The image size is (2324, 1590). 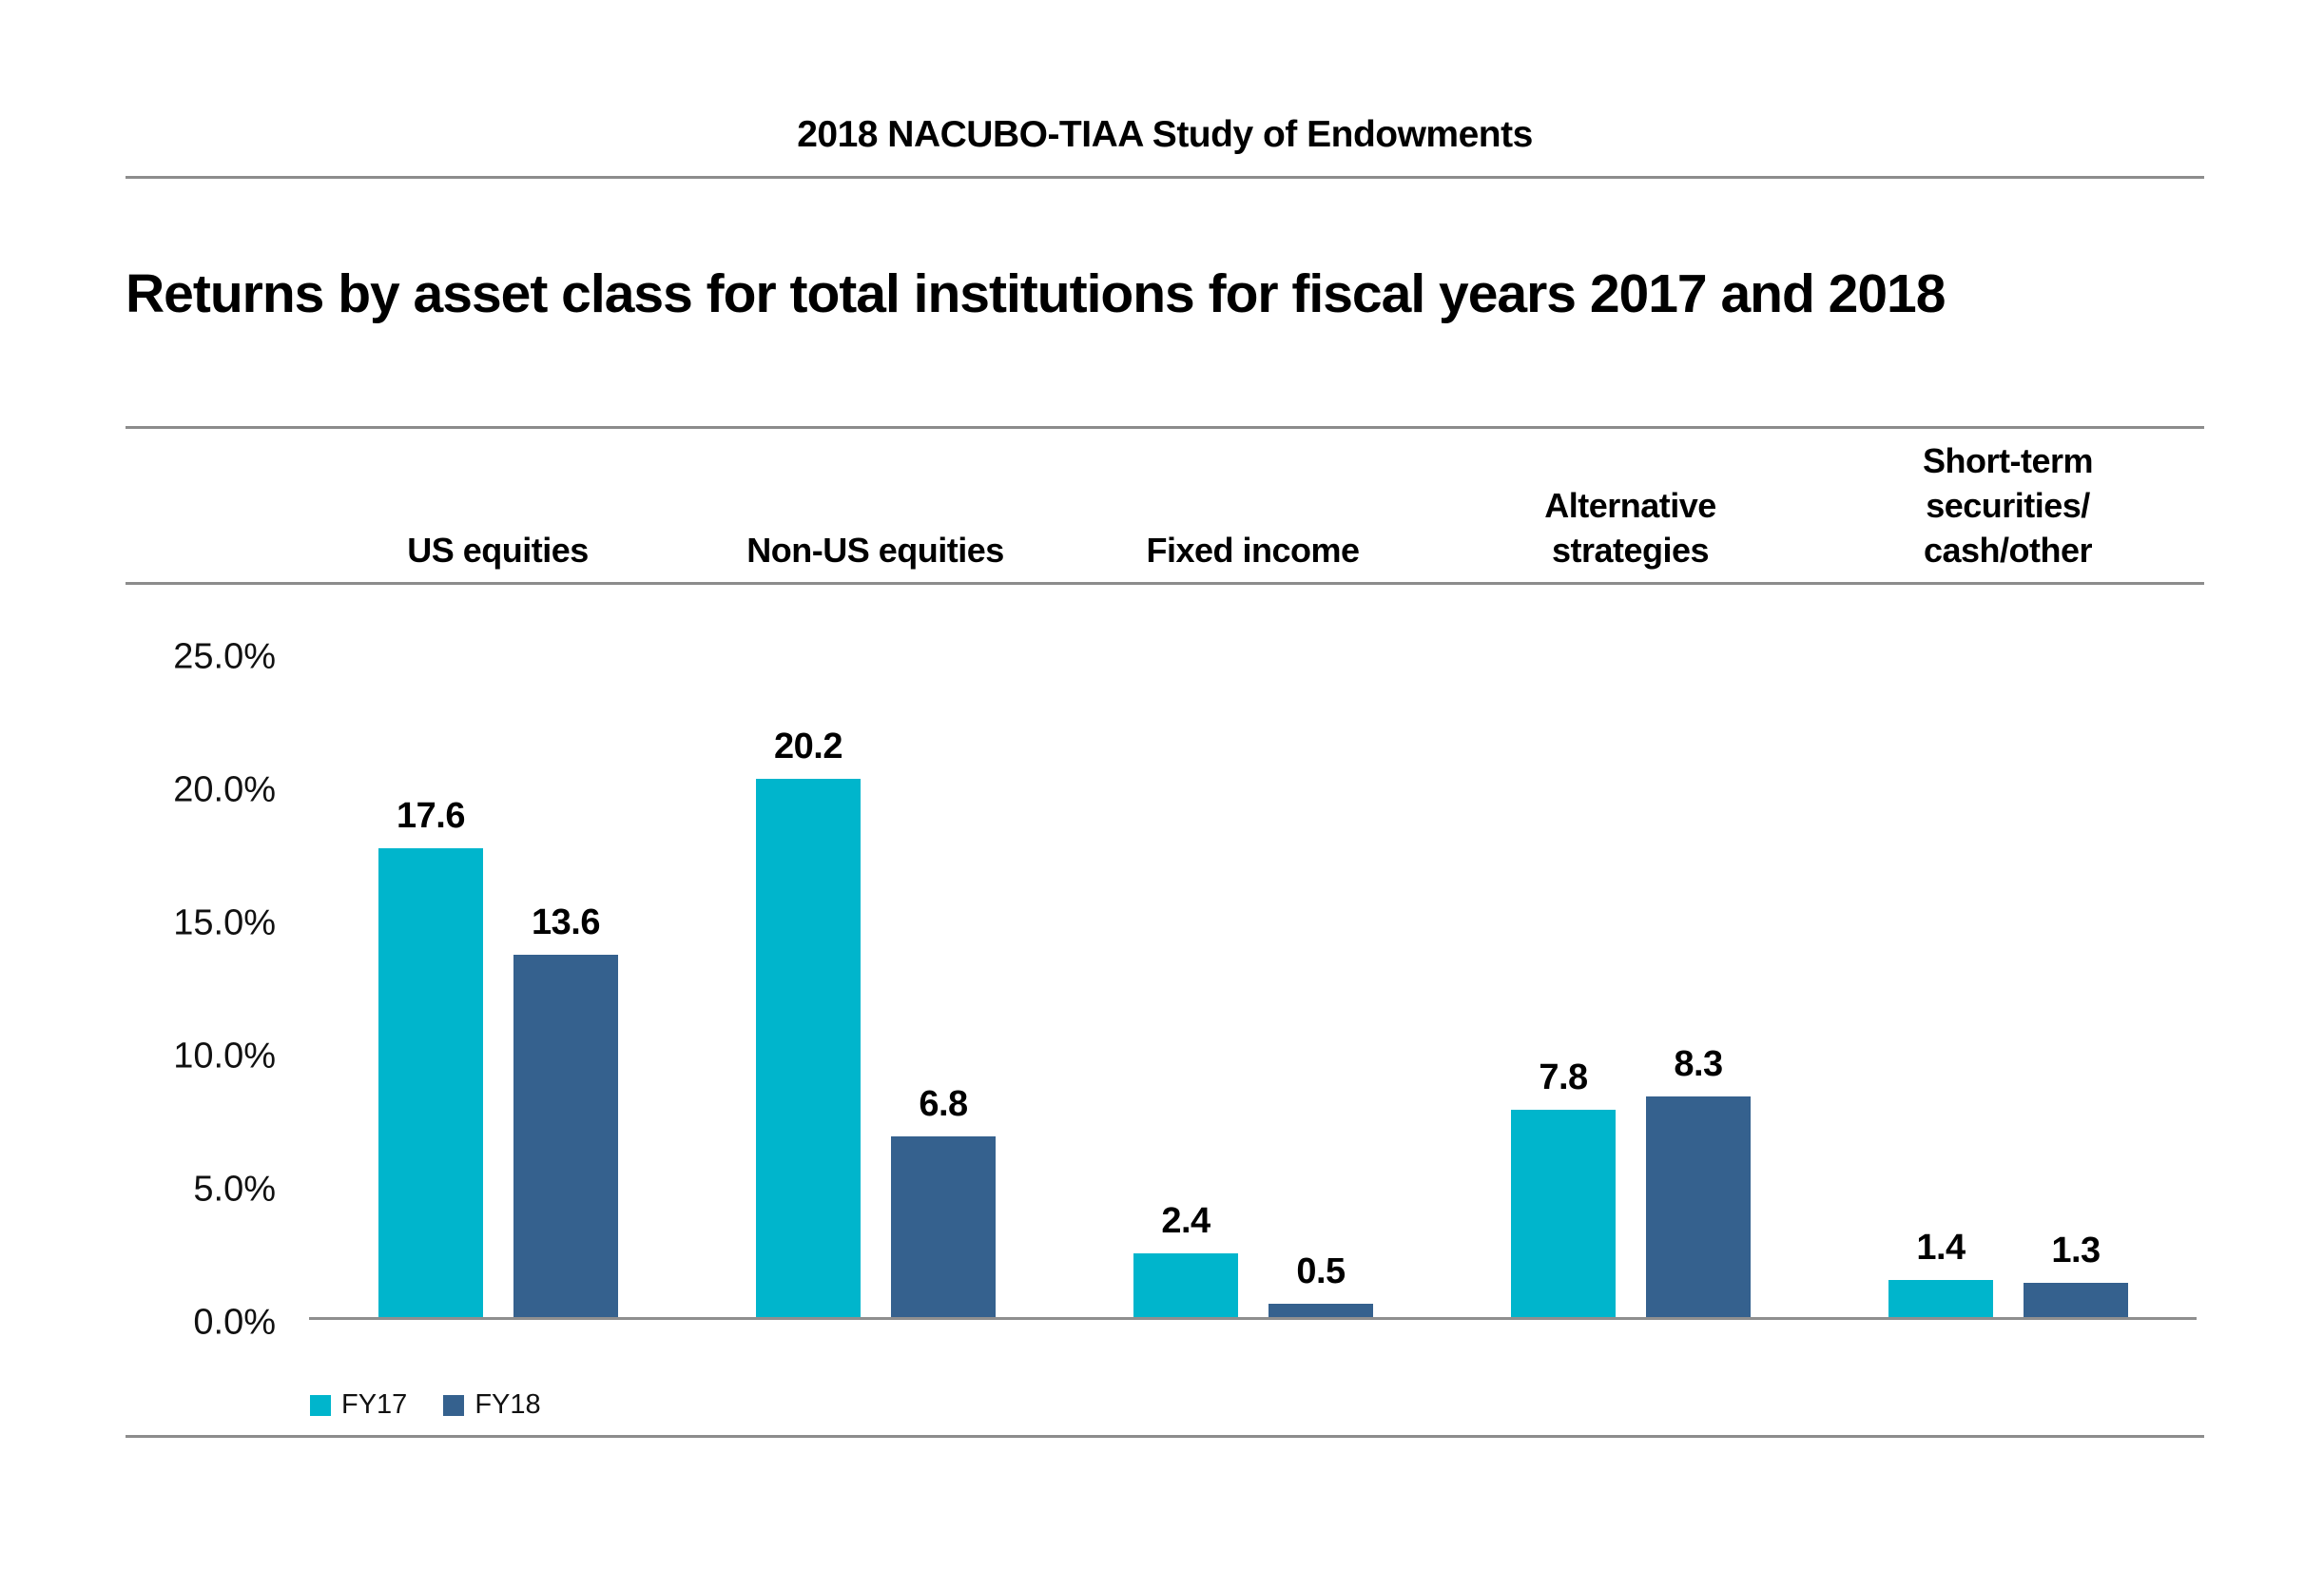 I want to click on y-axis-tick-label: 20.0%, so click(x=224, y=790).